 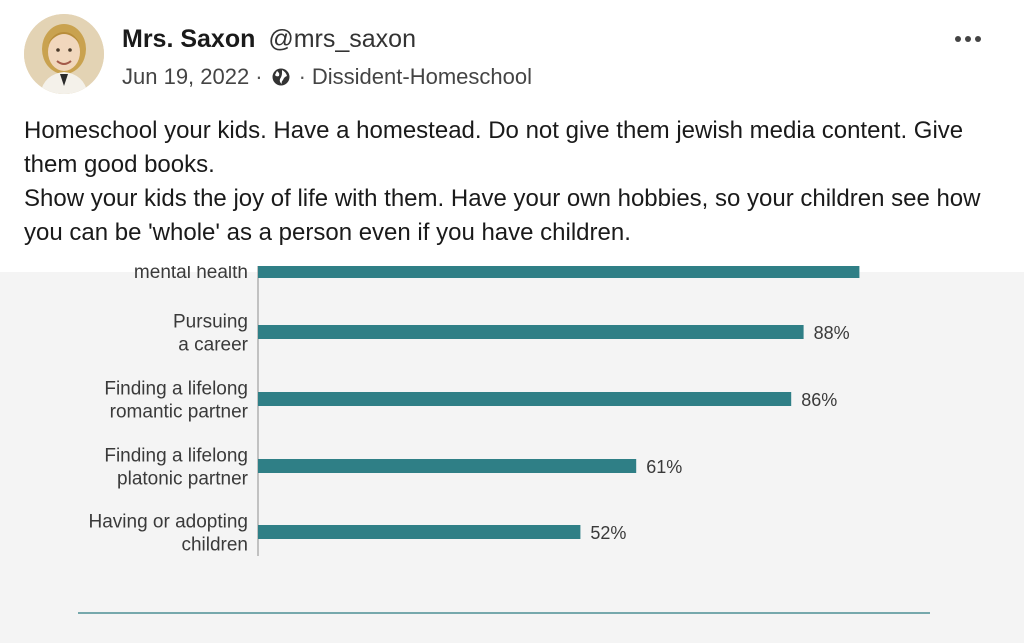 What do you see at coordinates (214, 545) in the screenshot?
I see `category-label-4-1: children` at bounding box center [214, 545].